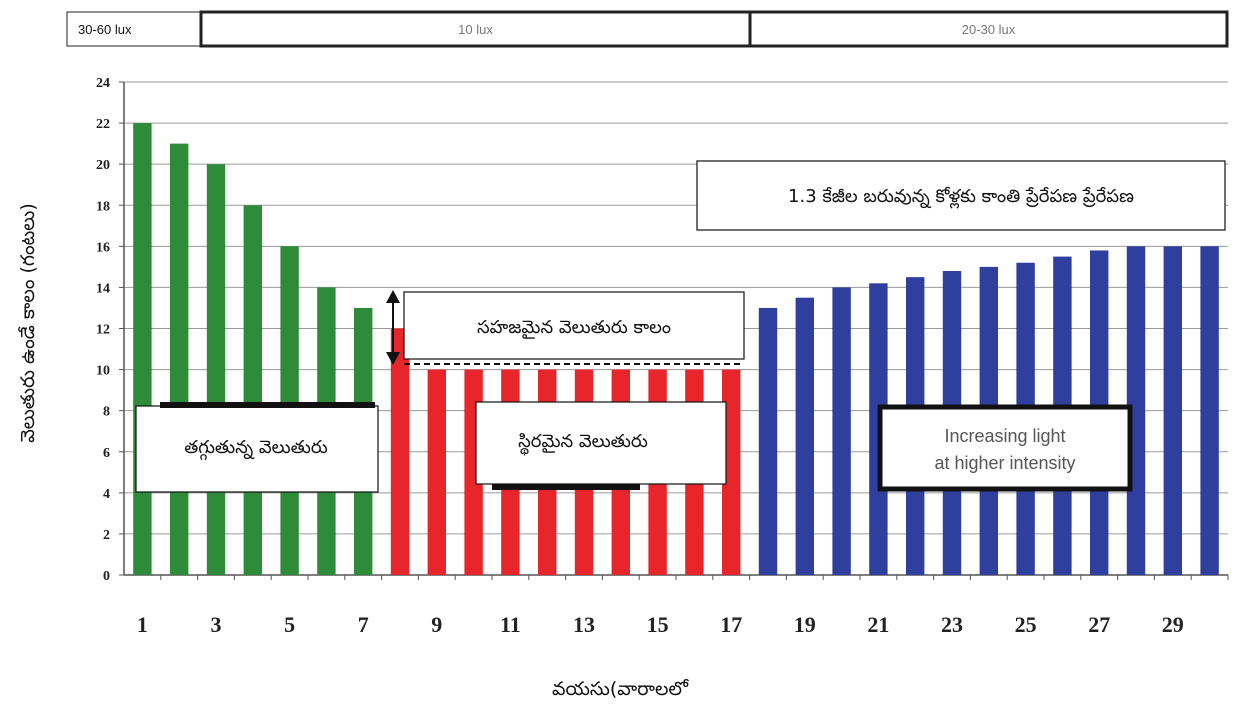  Describe the element at coordinates (878, 624) in the screenshot. I see `x-tick-label: 21` at that location.